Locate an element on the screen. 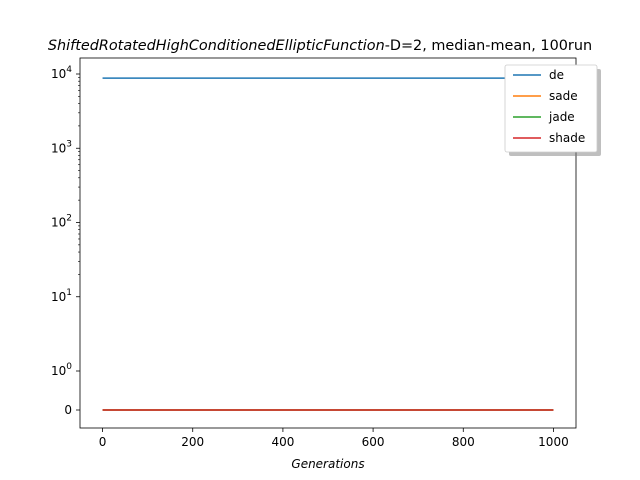  x-tick-label: 1000 is located at coordinates (553, 442).